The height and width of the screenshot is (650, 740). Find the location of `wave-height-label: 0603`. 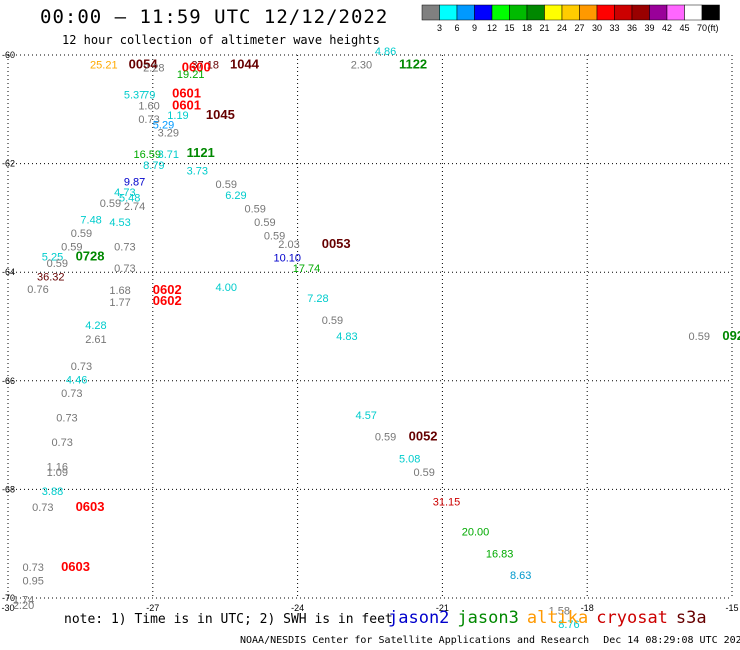

wave-height-label: 0603 is located at coordinates (75, 566).